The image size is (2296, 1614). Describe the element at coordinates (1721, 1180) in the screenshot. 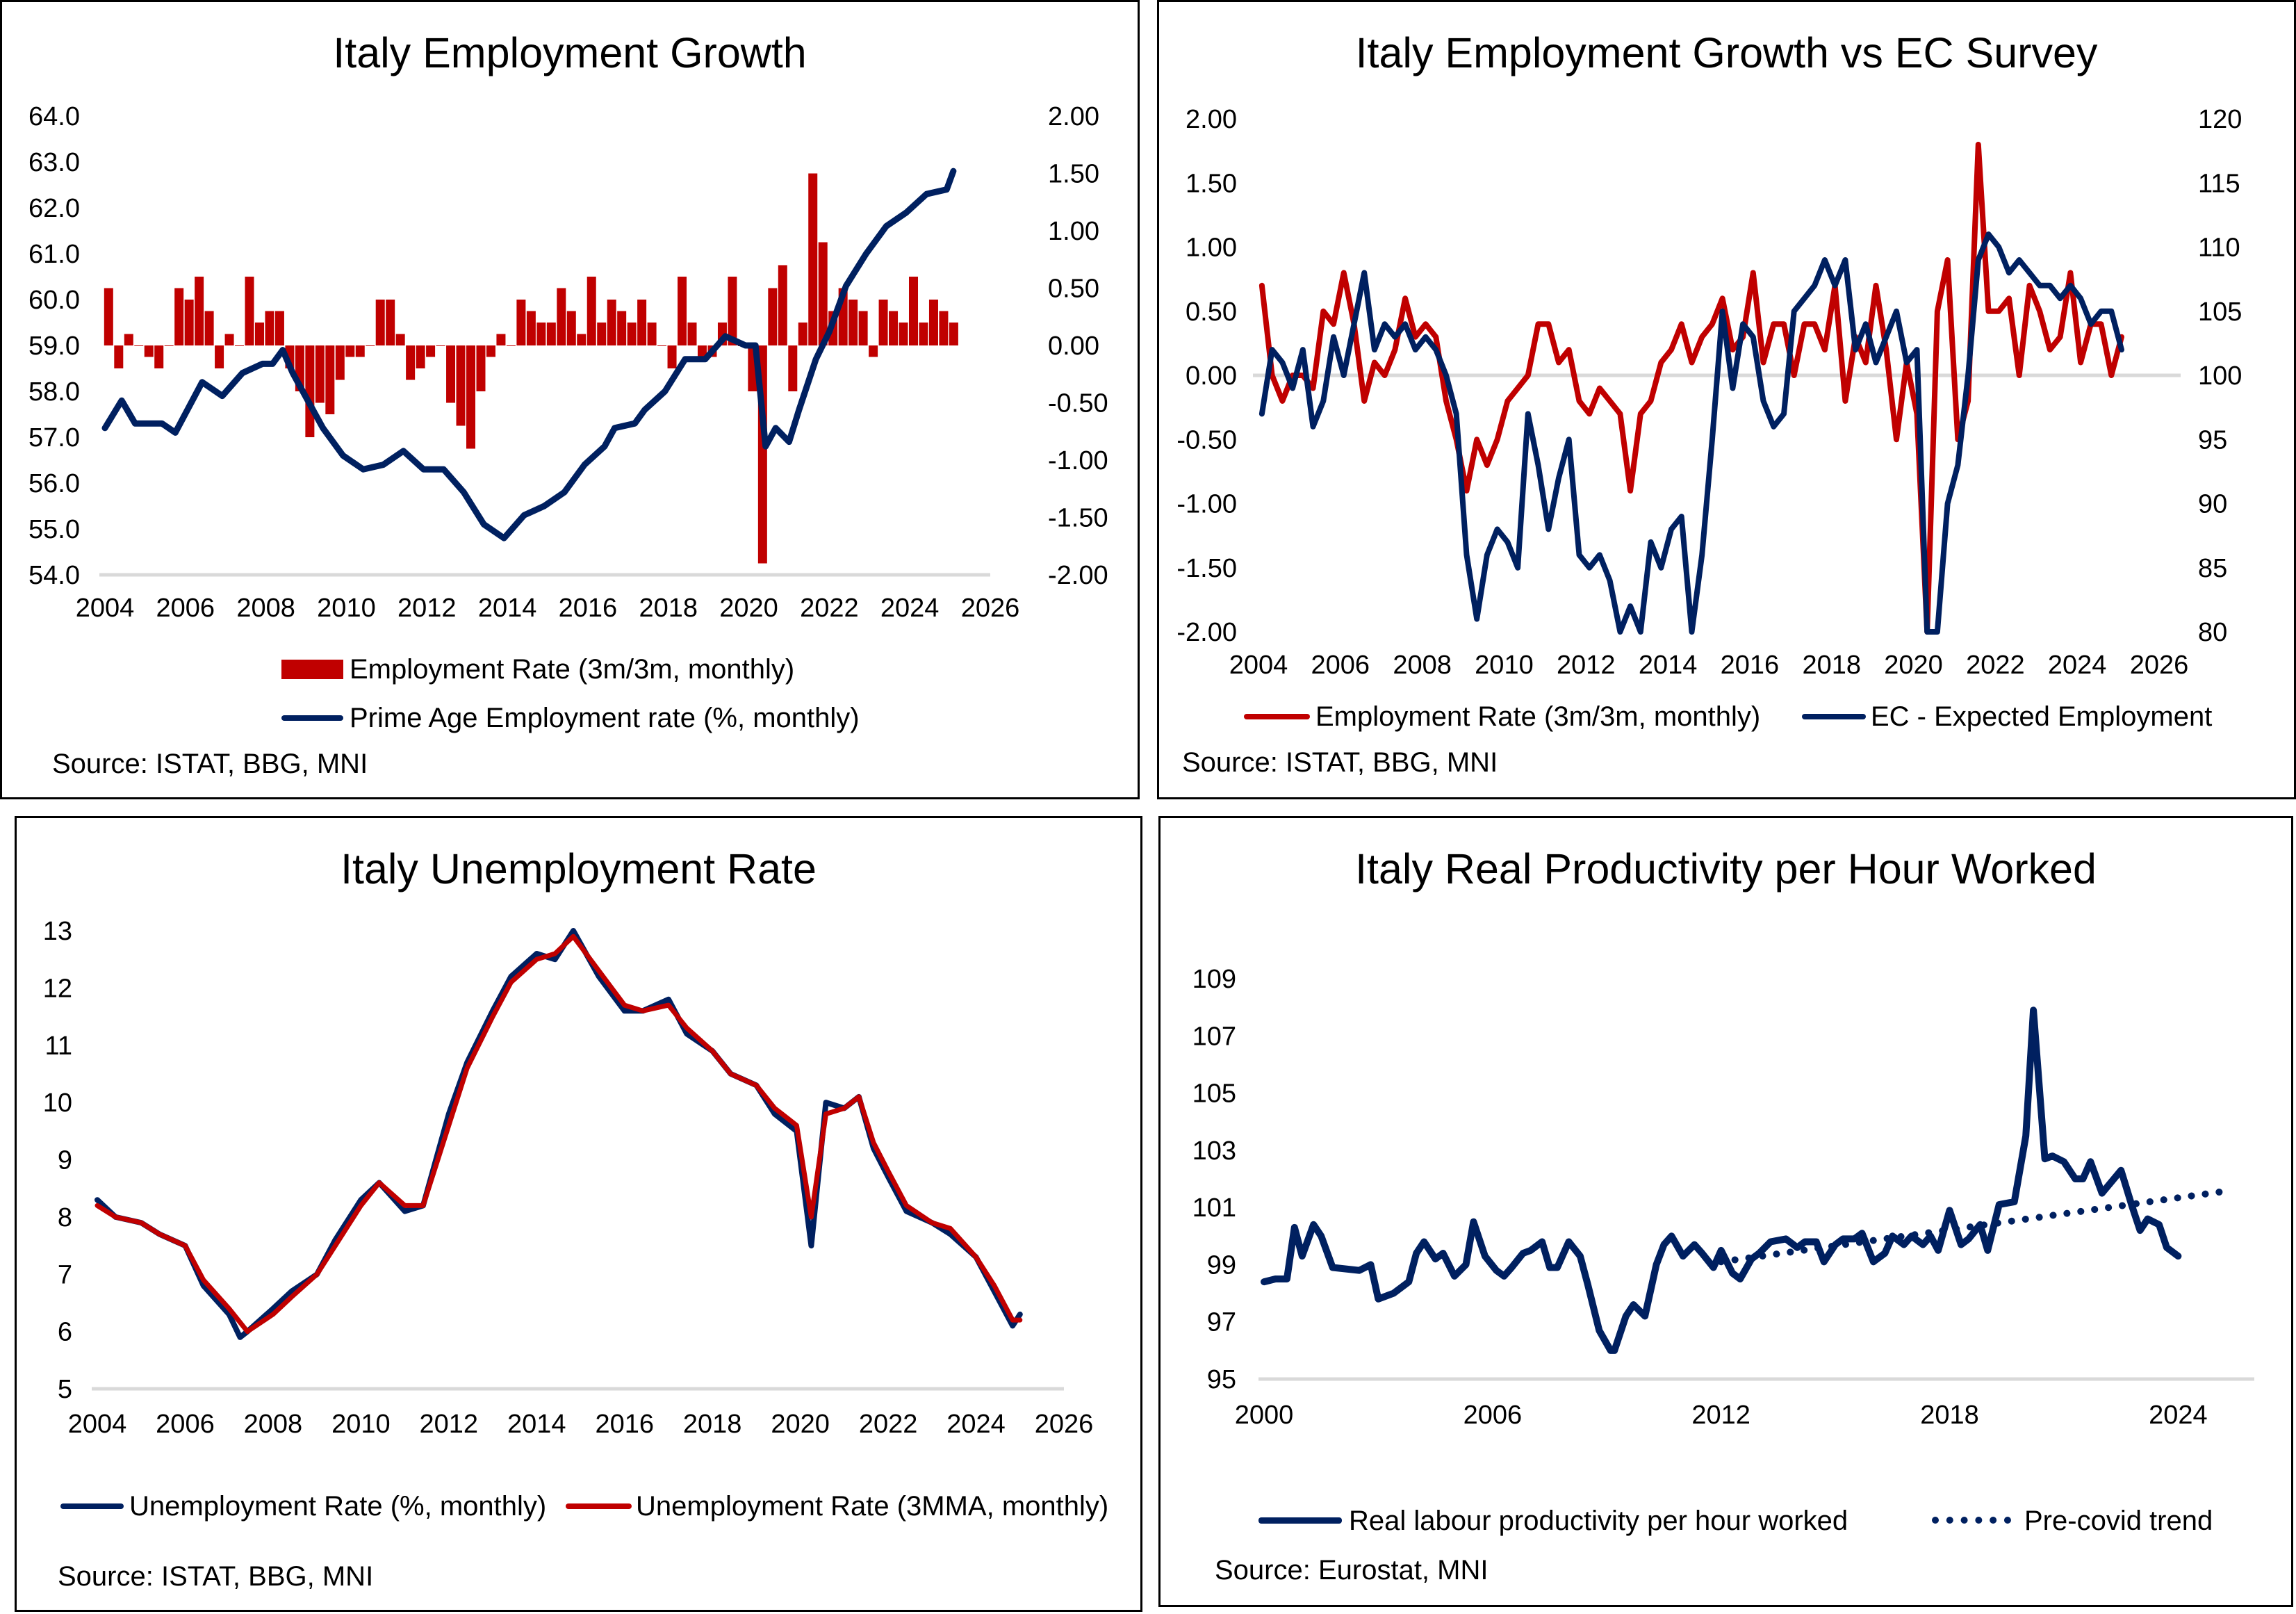

I see `productivity-line` at that location.